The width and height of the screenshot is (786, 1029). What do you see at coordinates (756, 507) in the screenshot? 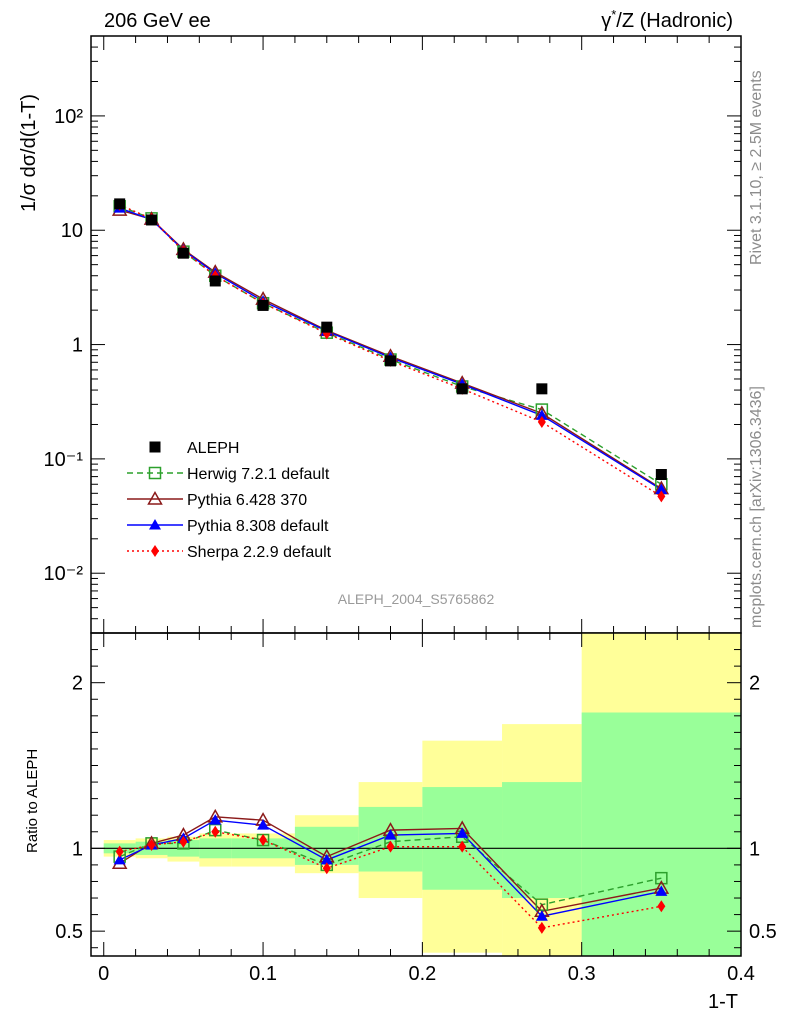
I see `mcplots-label: mcplots.cern.ch [arXiv:1306.3436]` at bounding box center [756, 507].